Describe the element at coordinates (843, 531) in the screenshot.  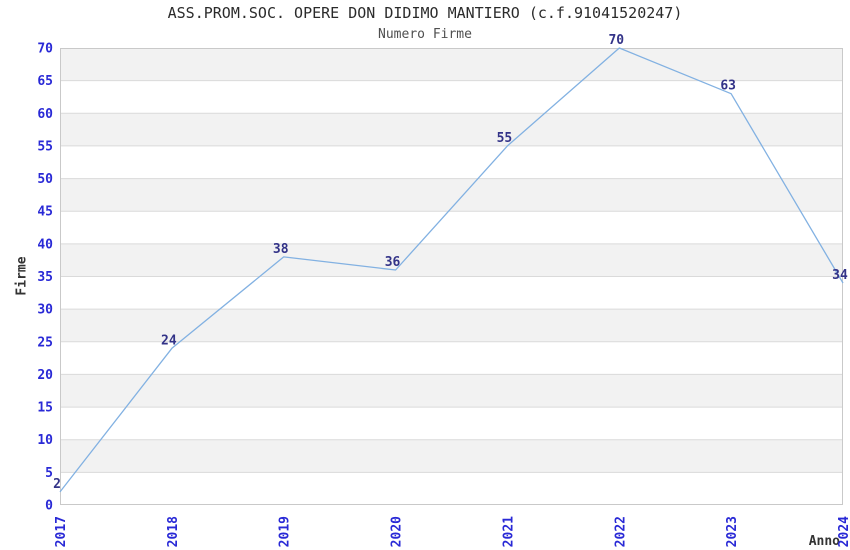
I see `x-tick-label: 2024` at that location.